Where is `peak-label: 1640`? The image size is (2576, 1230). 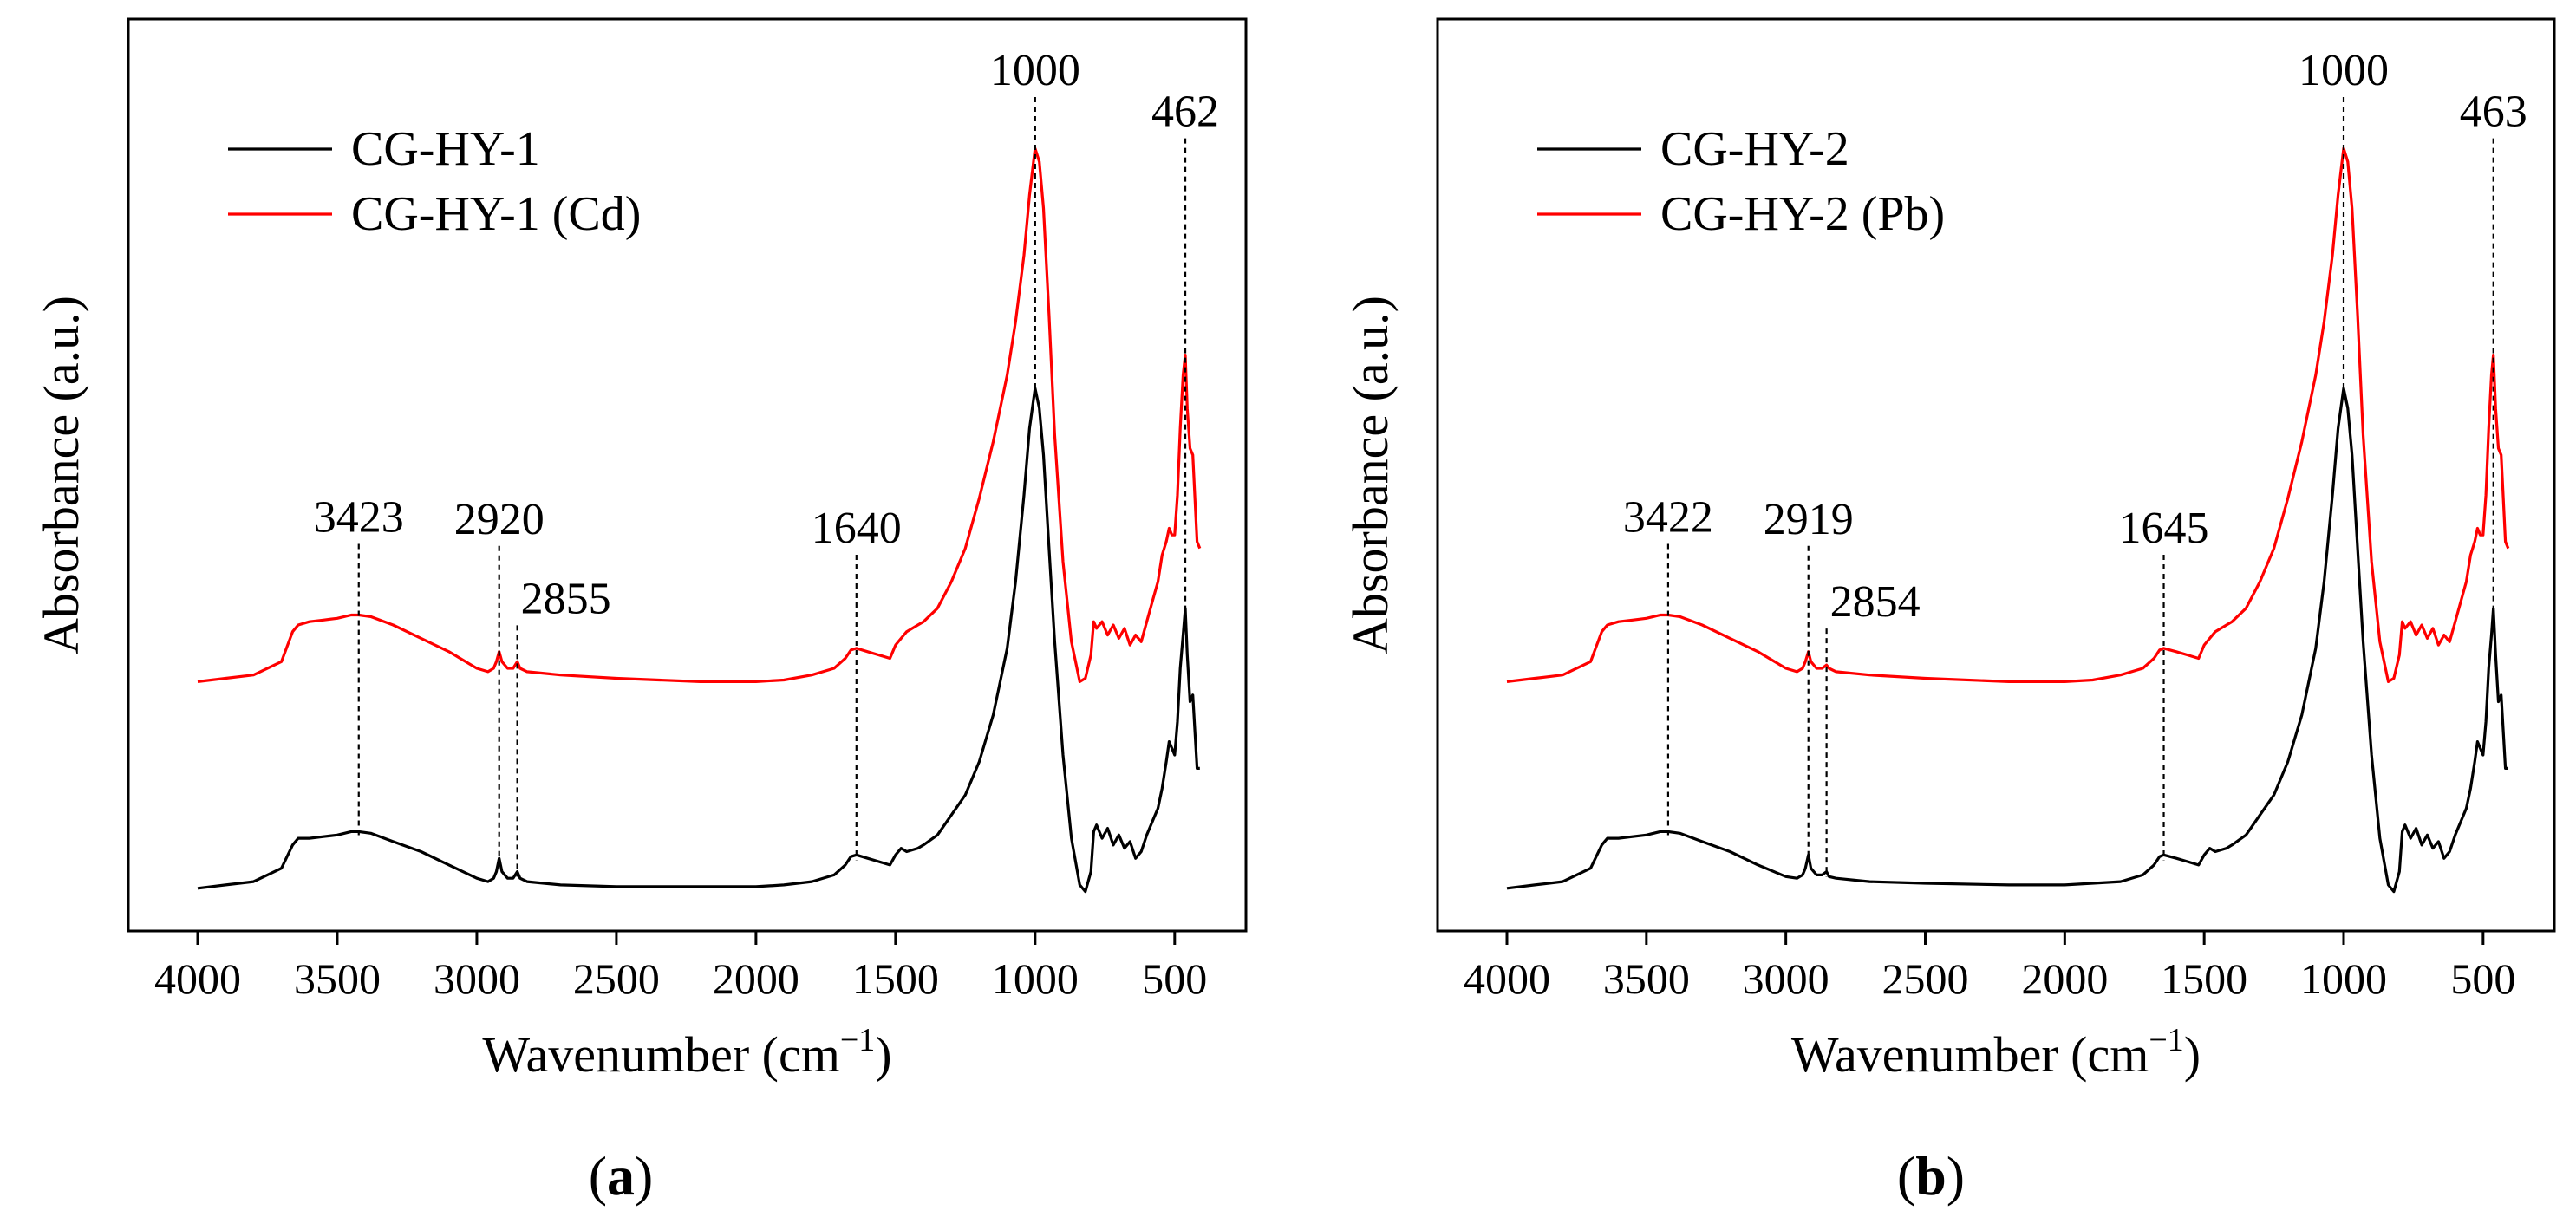 peak-label: 1640 is located at coordinates (857, 528).